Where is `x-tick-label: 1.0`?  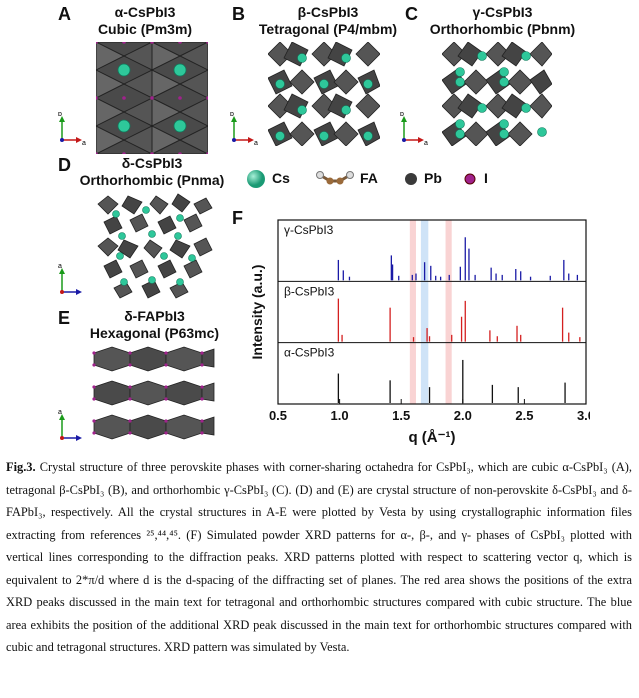 x-tick-label: 1.0 is located at coordinates (340, 415).